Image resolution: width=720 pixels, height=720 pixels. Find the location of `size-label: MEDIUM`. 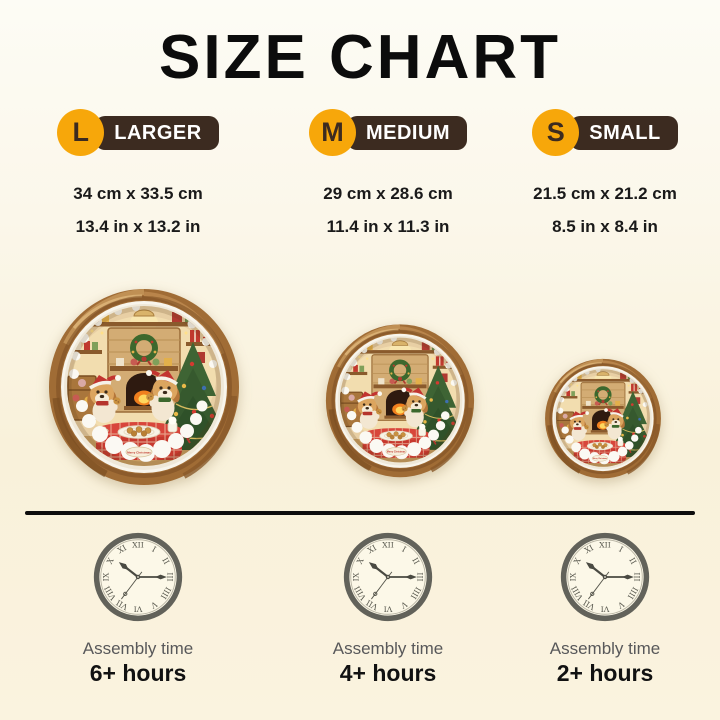

size-label: MEDIUM is located at coordinates (407, 132).